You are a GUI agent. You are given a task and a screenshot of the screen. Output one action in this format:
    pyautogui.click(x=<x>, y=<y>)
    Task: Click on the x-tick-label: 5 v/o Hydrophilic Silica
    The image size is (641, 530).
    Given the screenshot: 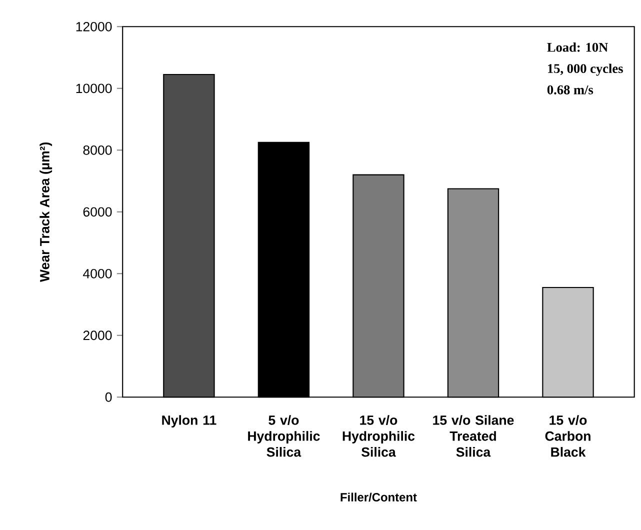 What is the action you would take?
    pyautogui.click(x=284, y=435)
    